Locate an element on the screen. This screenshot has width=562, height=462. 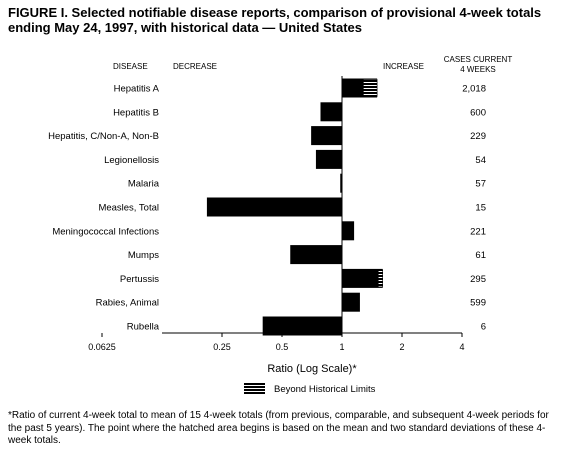
category-label: Rubella is located at coordinates (143, 327).